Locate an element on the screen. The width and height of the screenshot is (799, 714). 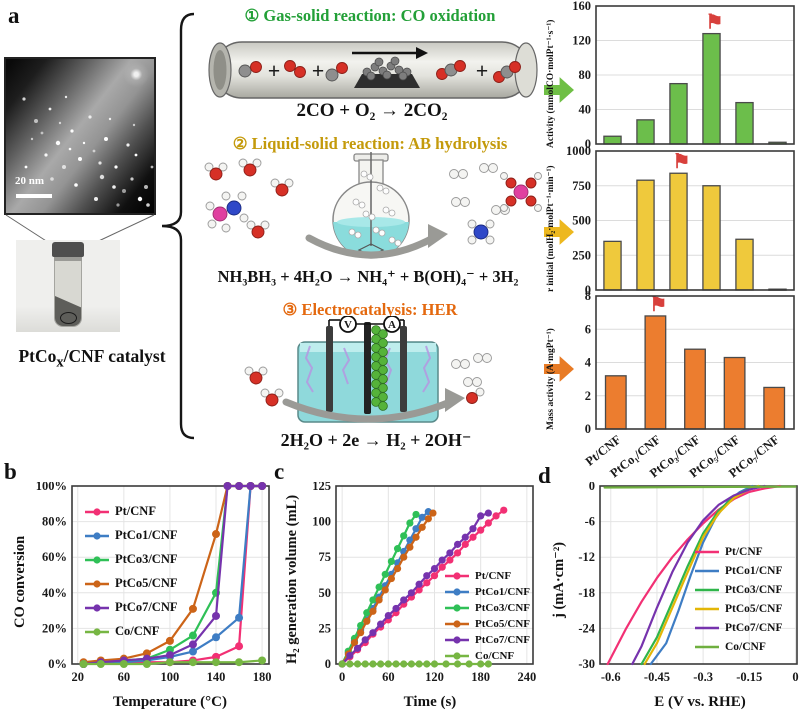
vial-cap is located at coordinates (68, 249).